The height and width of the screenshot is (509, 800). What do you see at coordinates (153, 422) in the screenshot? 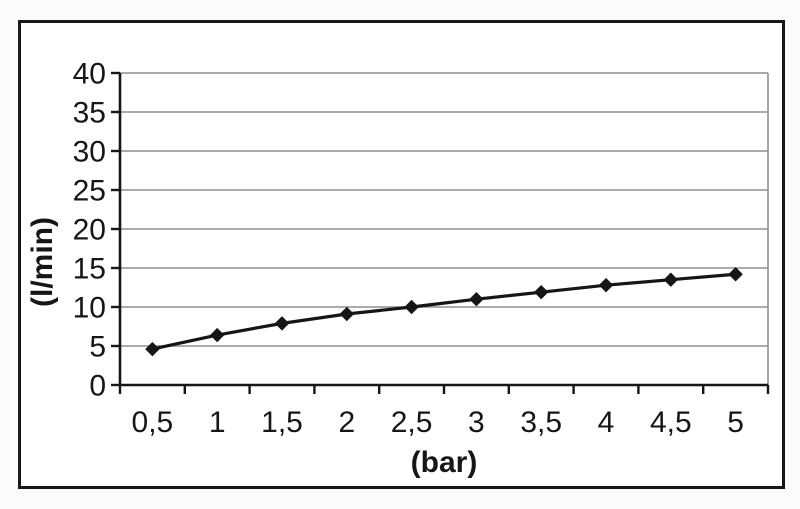
I see `x-tick-label: 0,5` at bounding box center [153, 422].